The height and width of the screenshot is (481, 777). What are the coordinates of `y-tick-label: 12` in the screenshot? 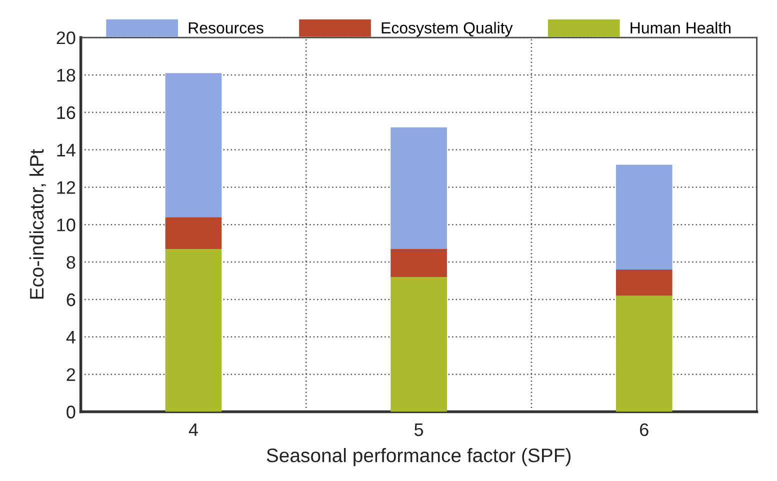 It's located at (66, 187).